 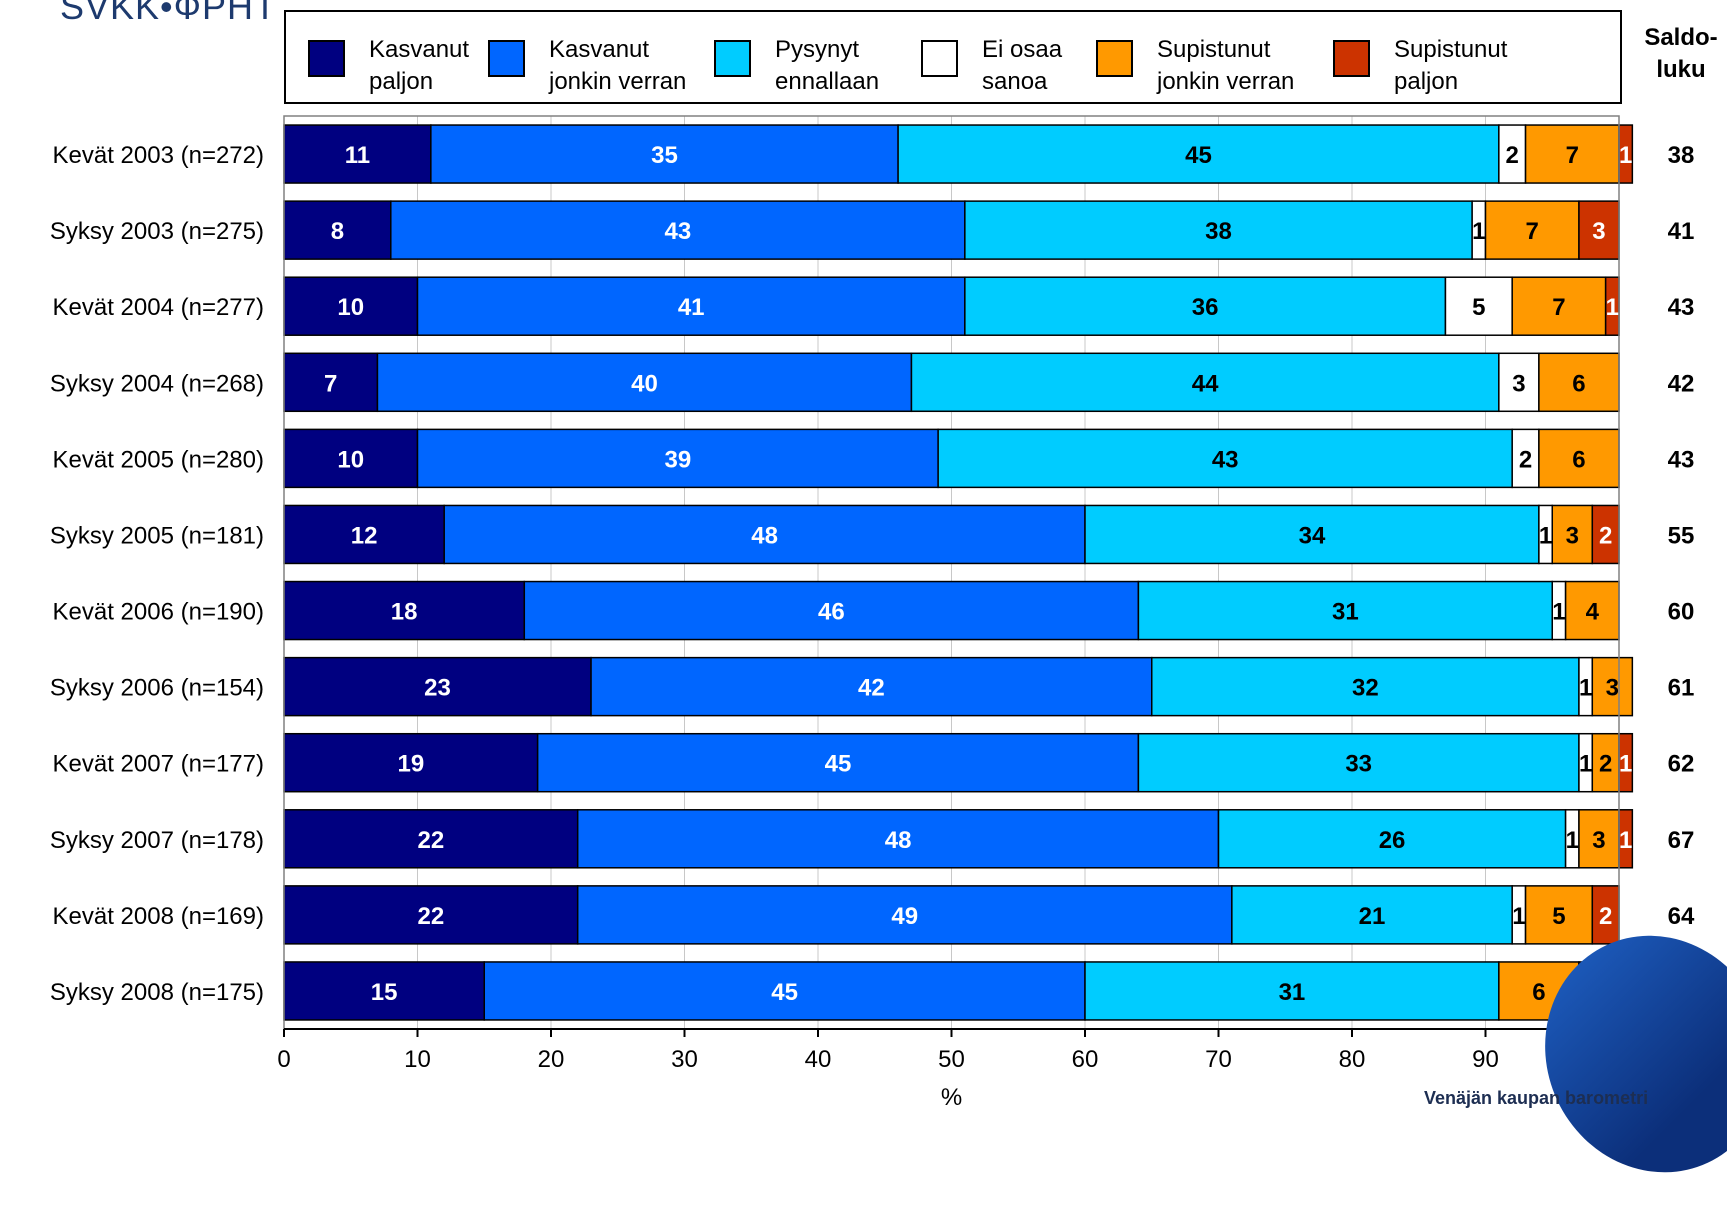 I want to click on bar-value-label: 36, so click(x=1205, y=307).